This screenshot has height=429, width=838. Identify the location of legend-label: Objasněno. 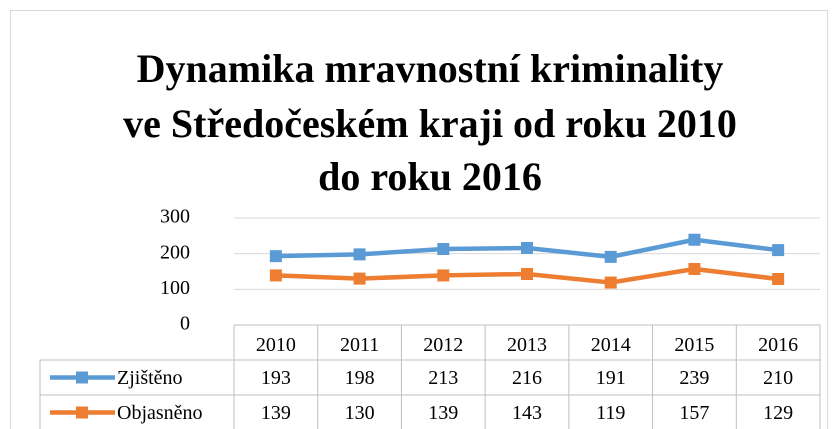
(160, 413).